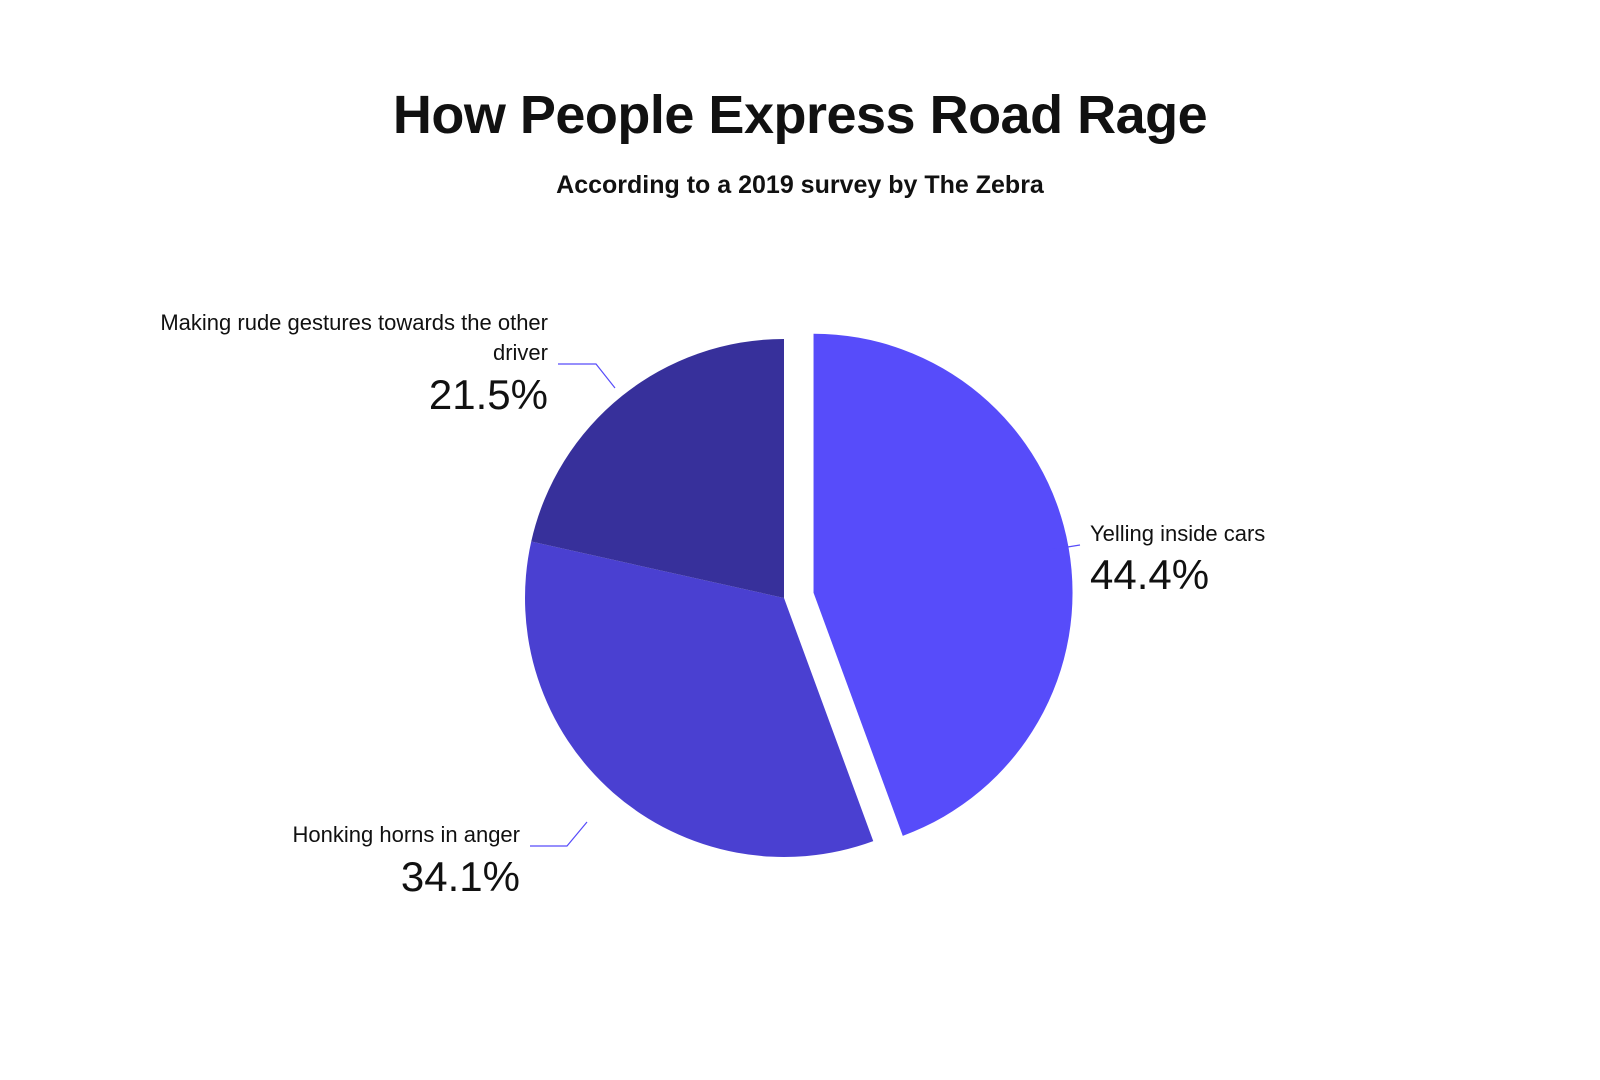  I want to click on slice-value-making-rude-gestures-towards-the-other-driver: 21.5%, so click(488, 394).